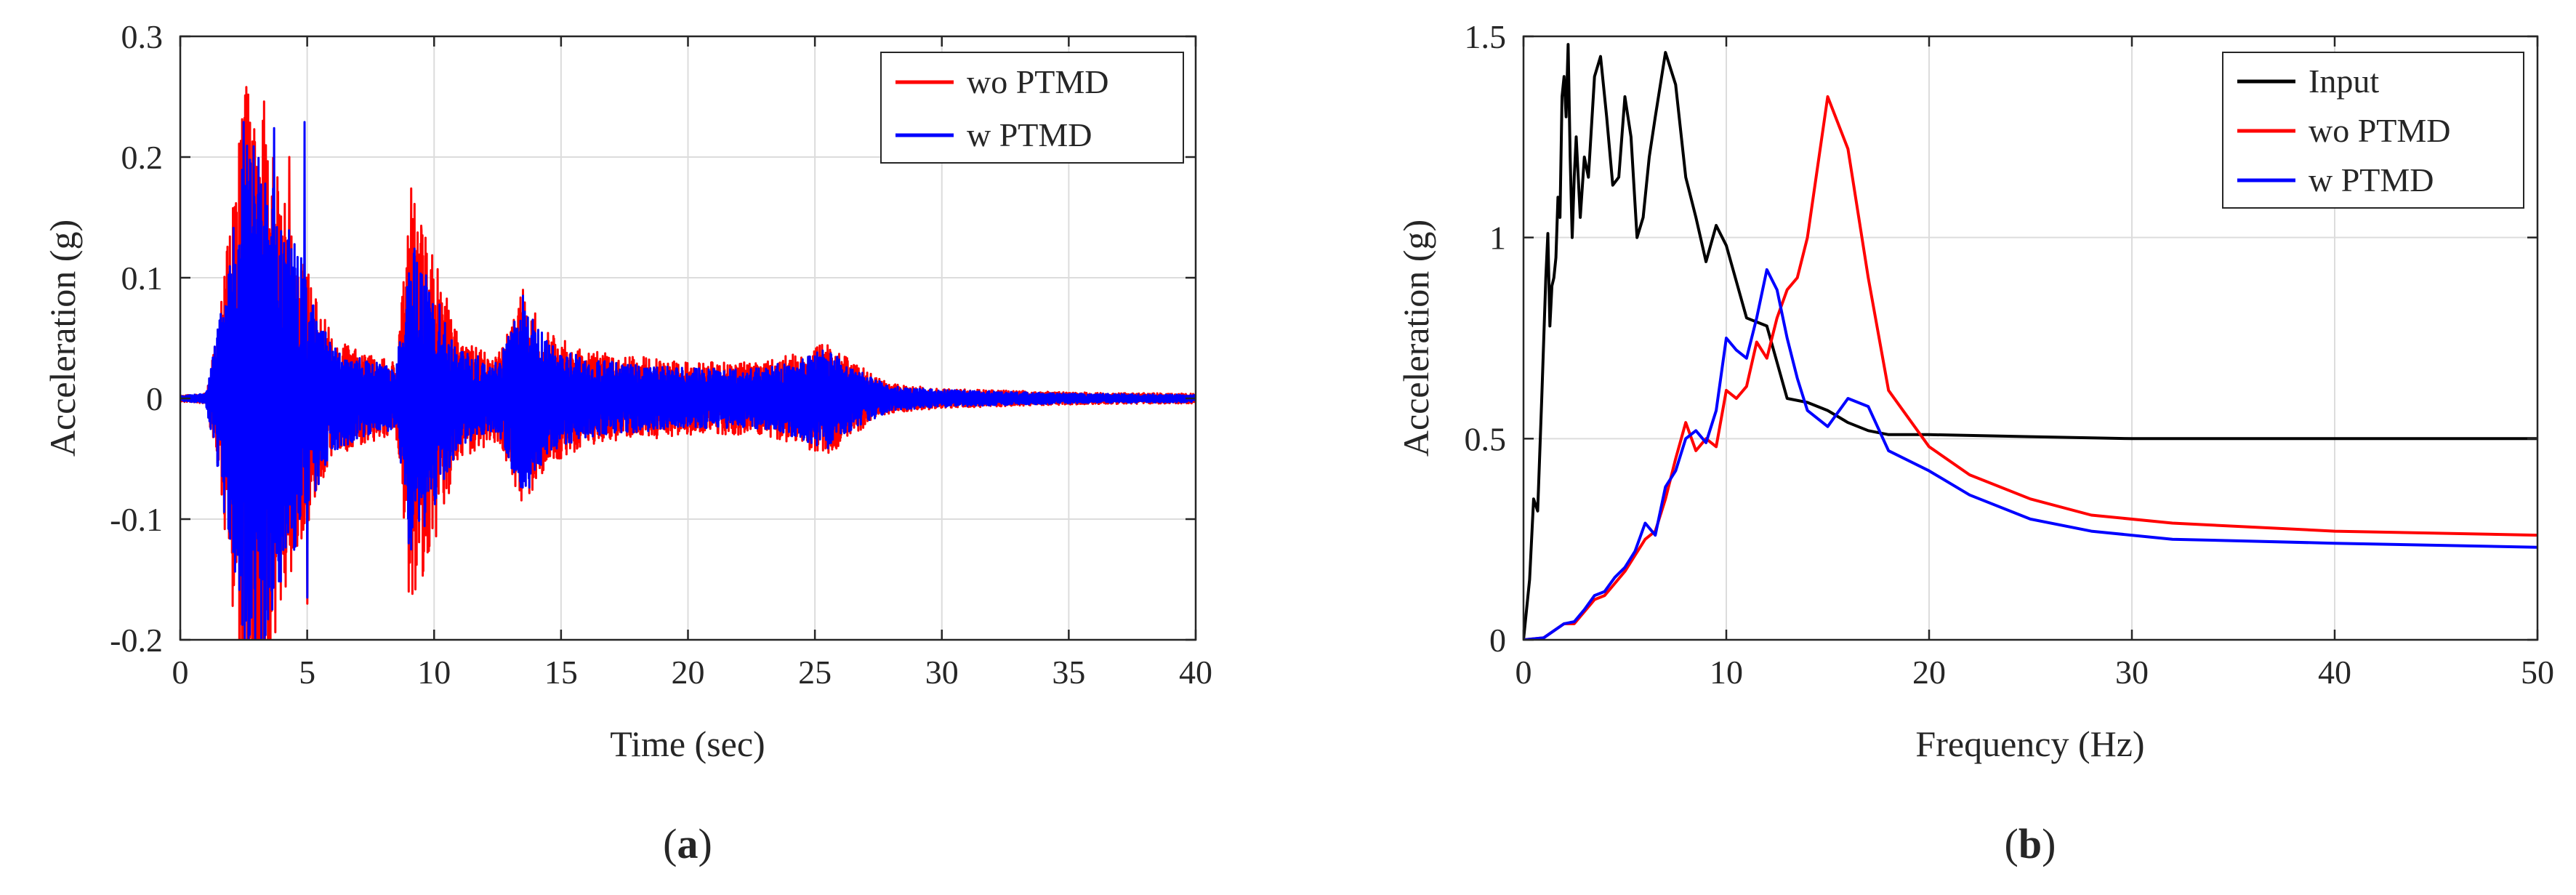 This screenshot has height=895, width=2576. I want to click on y-axis-label-b: Acceleration (g), so click(1416, 338).